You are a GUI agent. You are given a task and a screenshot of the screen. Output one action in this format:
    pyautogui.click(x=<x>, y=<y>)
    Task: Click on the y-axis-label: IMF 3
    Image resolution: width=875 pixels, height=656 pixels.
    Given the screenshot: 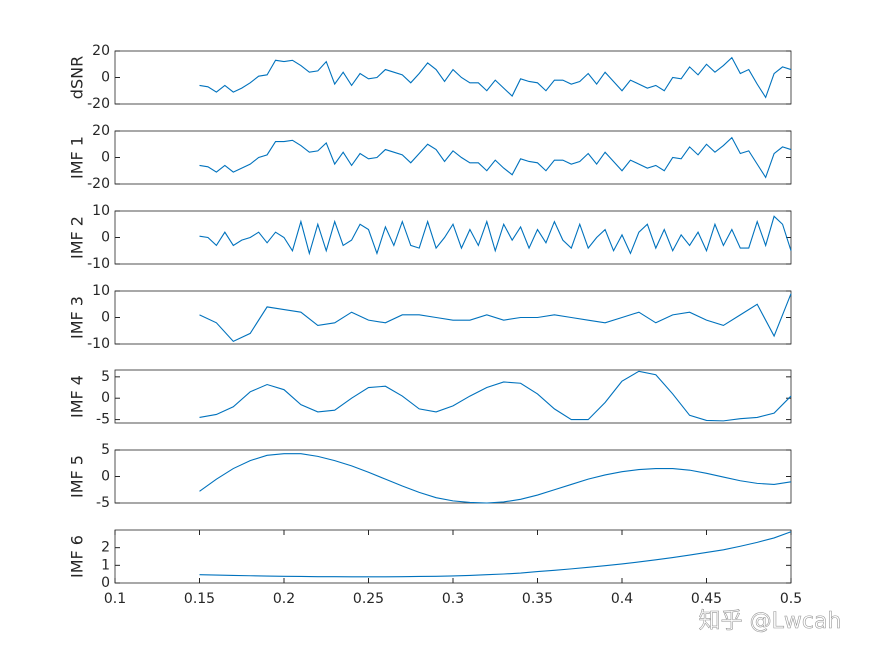 What is the action you would take?
    pyautogui.click(x=77, y=317)
    